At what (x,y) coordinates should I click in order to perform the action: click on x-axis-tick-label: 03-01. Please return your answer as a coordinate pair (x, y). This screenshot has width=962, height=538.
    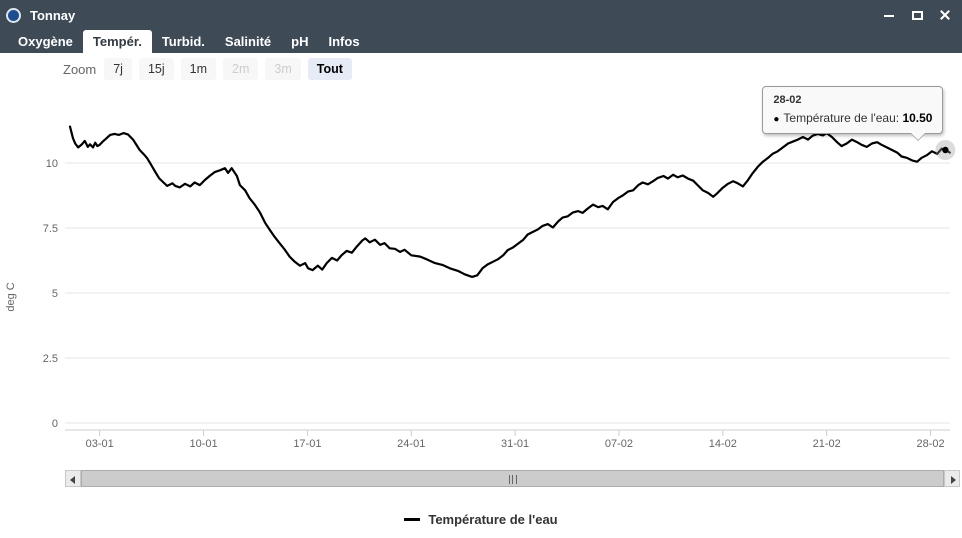
    Looking at the image, I should click on (100, 444).